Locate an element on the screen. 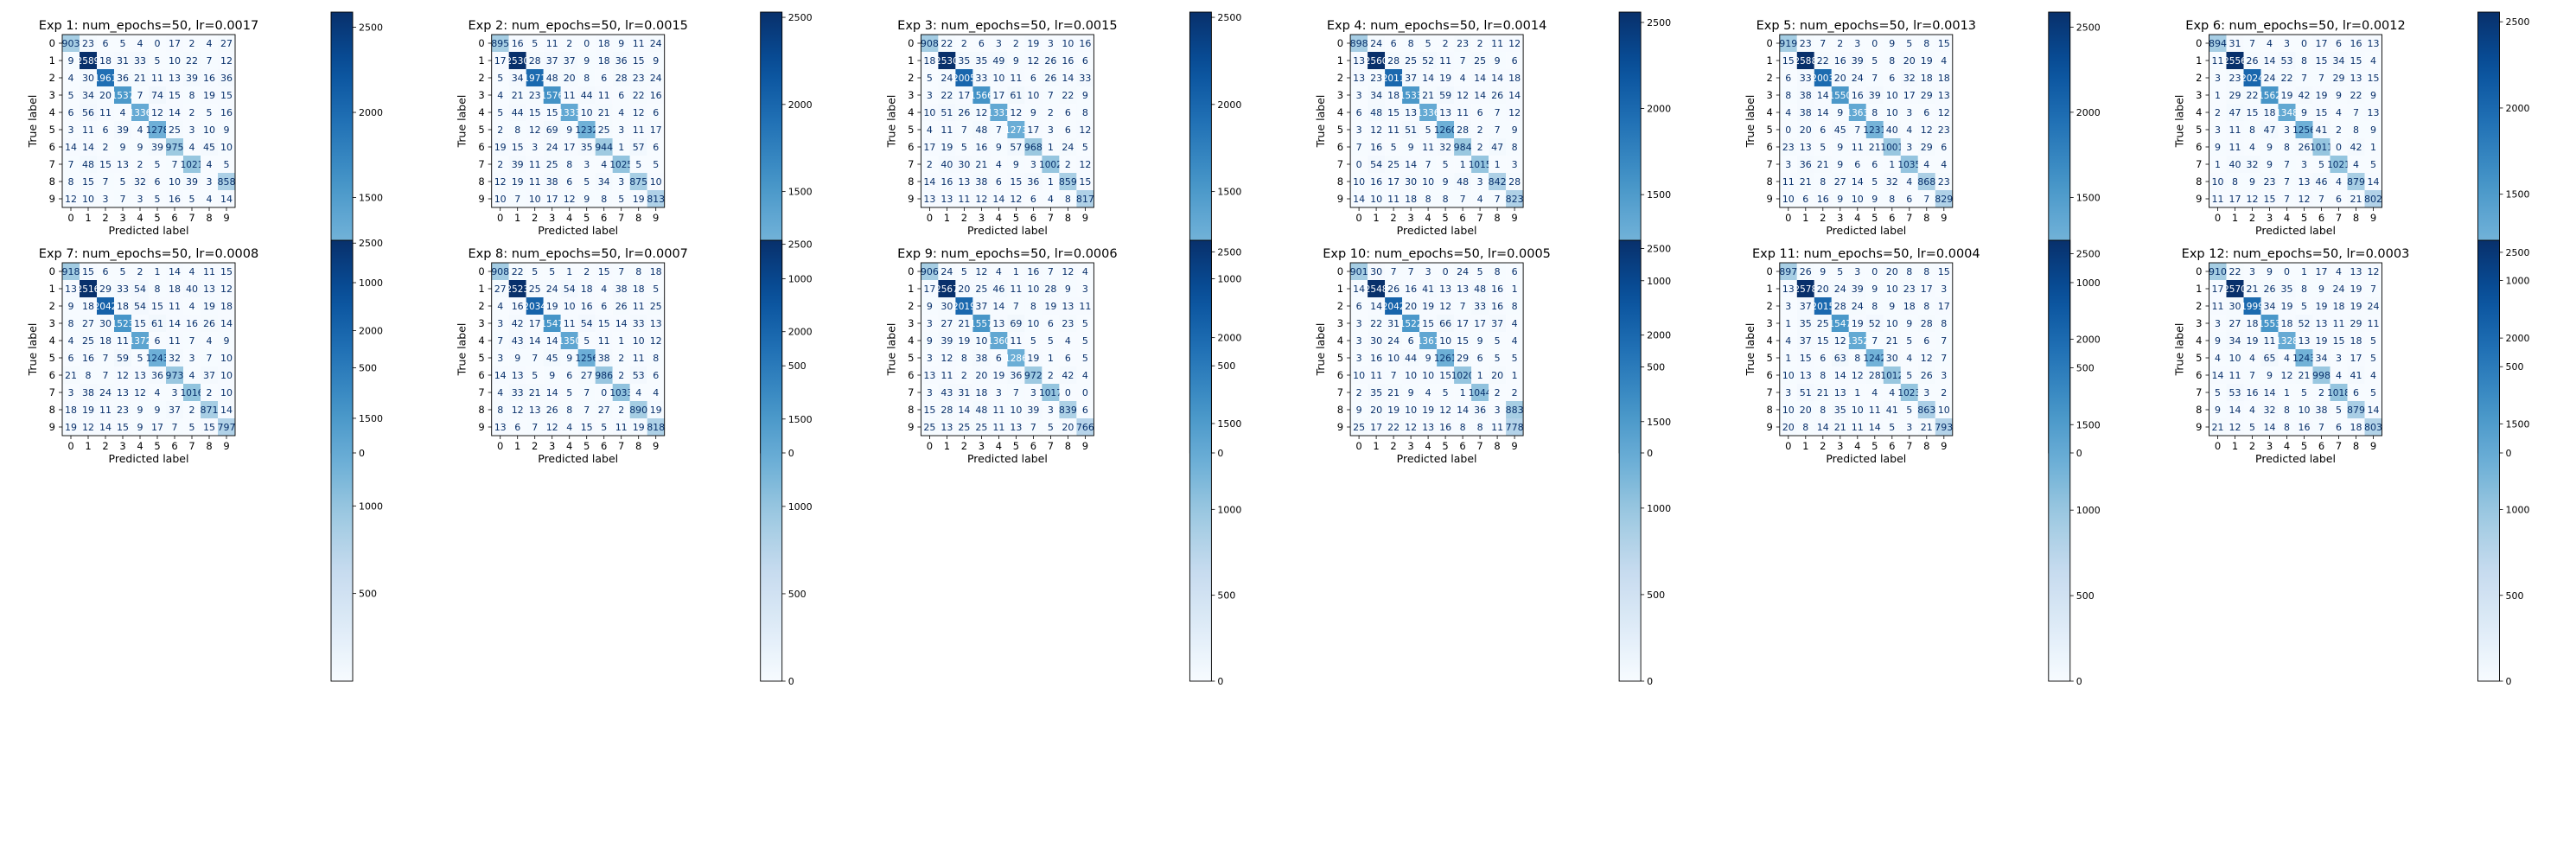  cell-value-label: 12 is located at coordinates (639, 112).